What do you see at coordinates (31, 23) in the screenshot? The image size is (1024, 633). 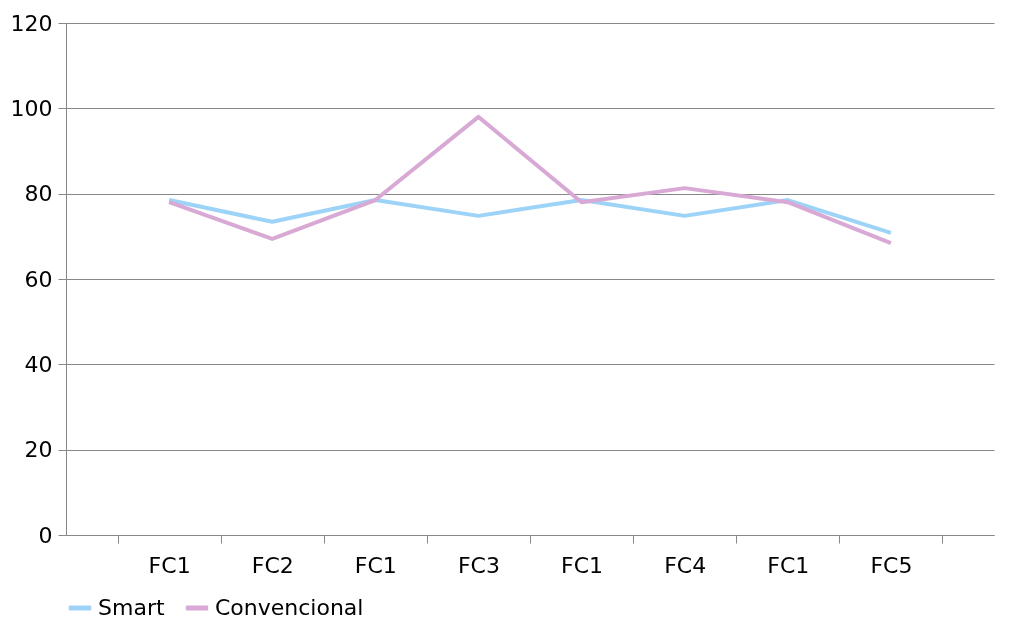 I see `y-tick-label: 120` at bounding box center [31, 23].